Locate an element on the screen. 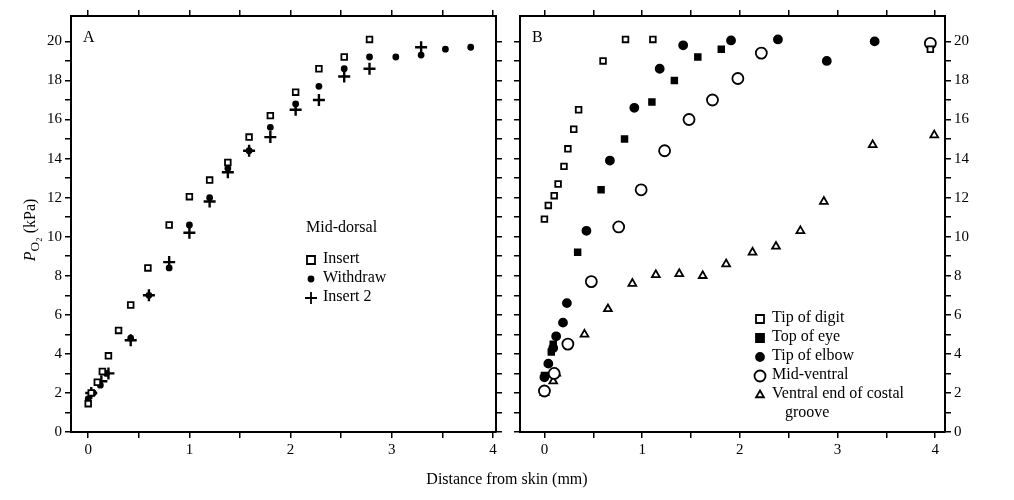 The image size is (1014, 500). y2-tick-label: 0 is located at coordinates (958, 430).